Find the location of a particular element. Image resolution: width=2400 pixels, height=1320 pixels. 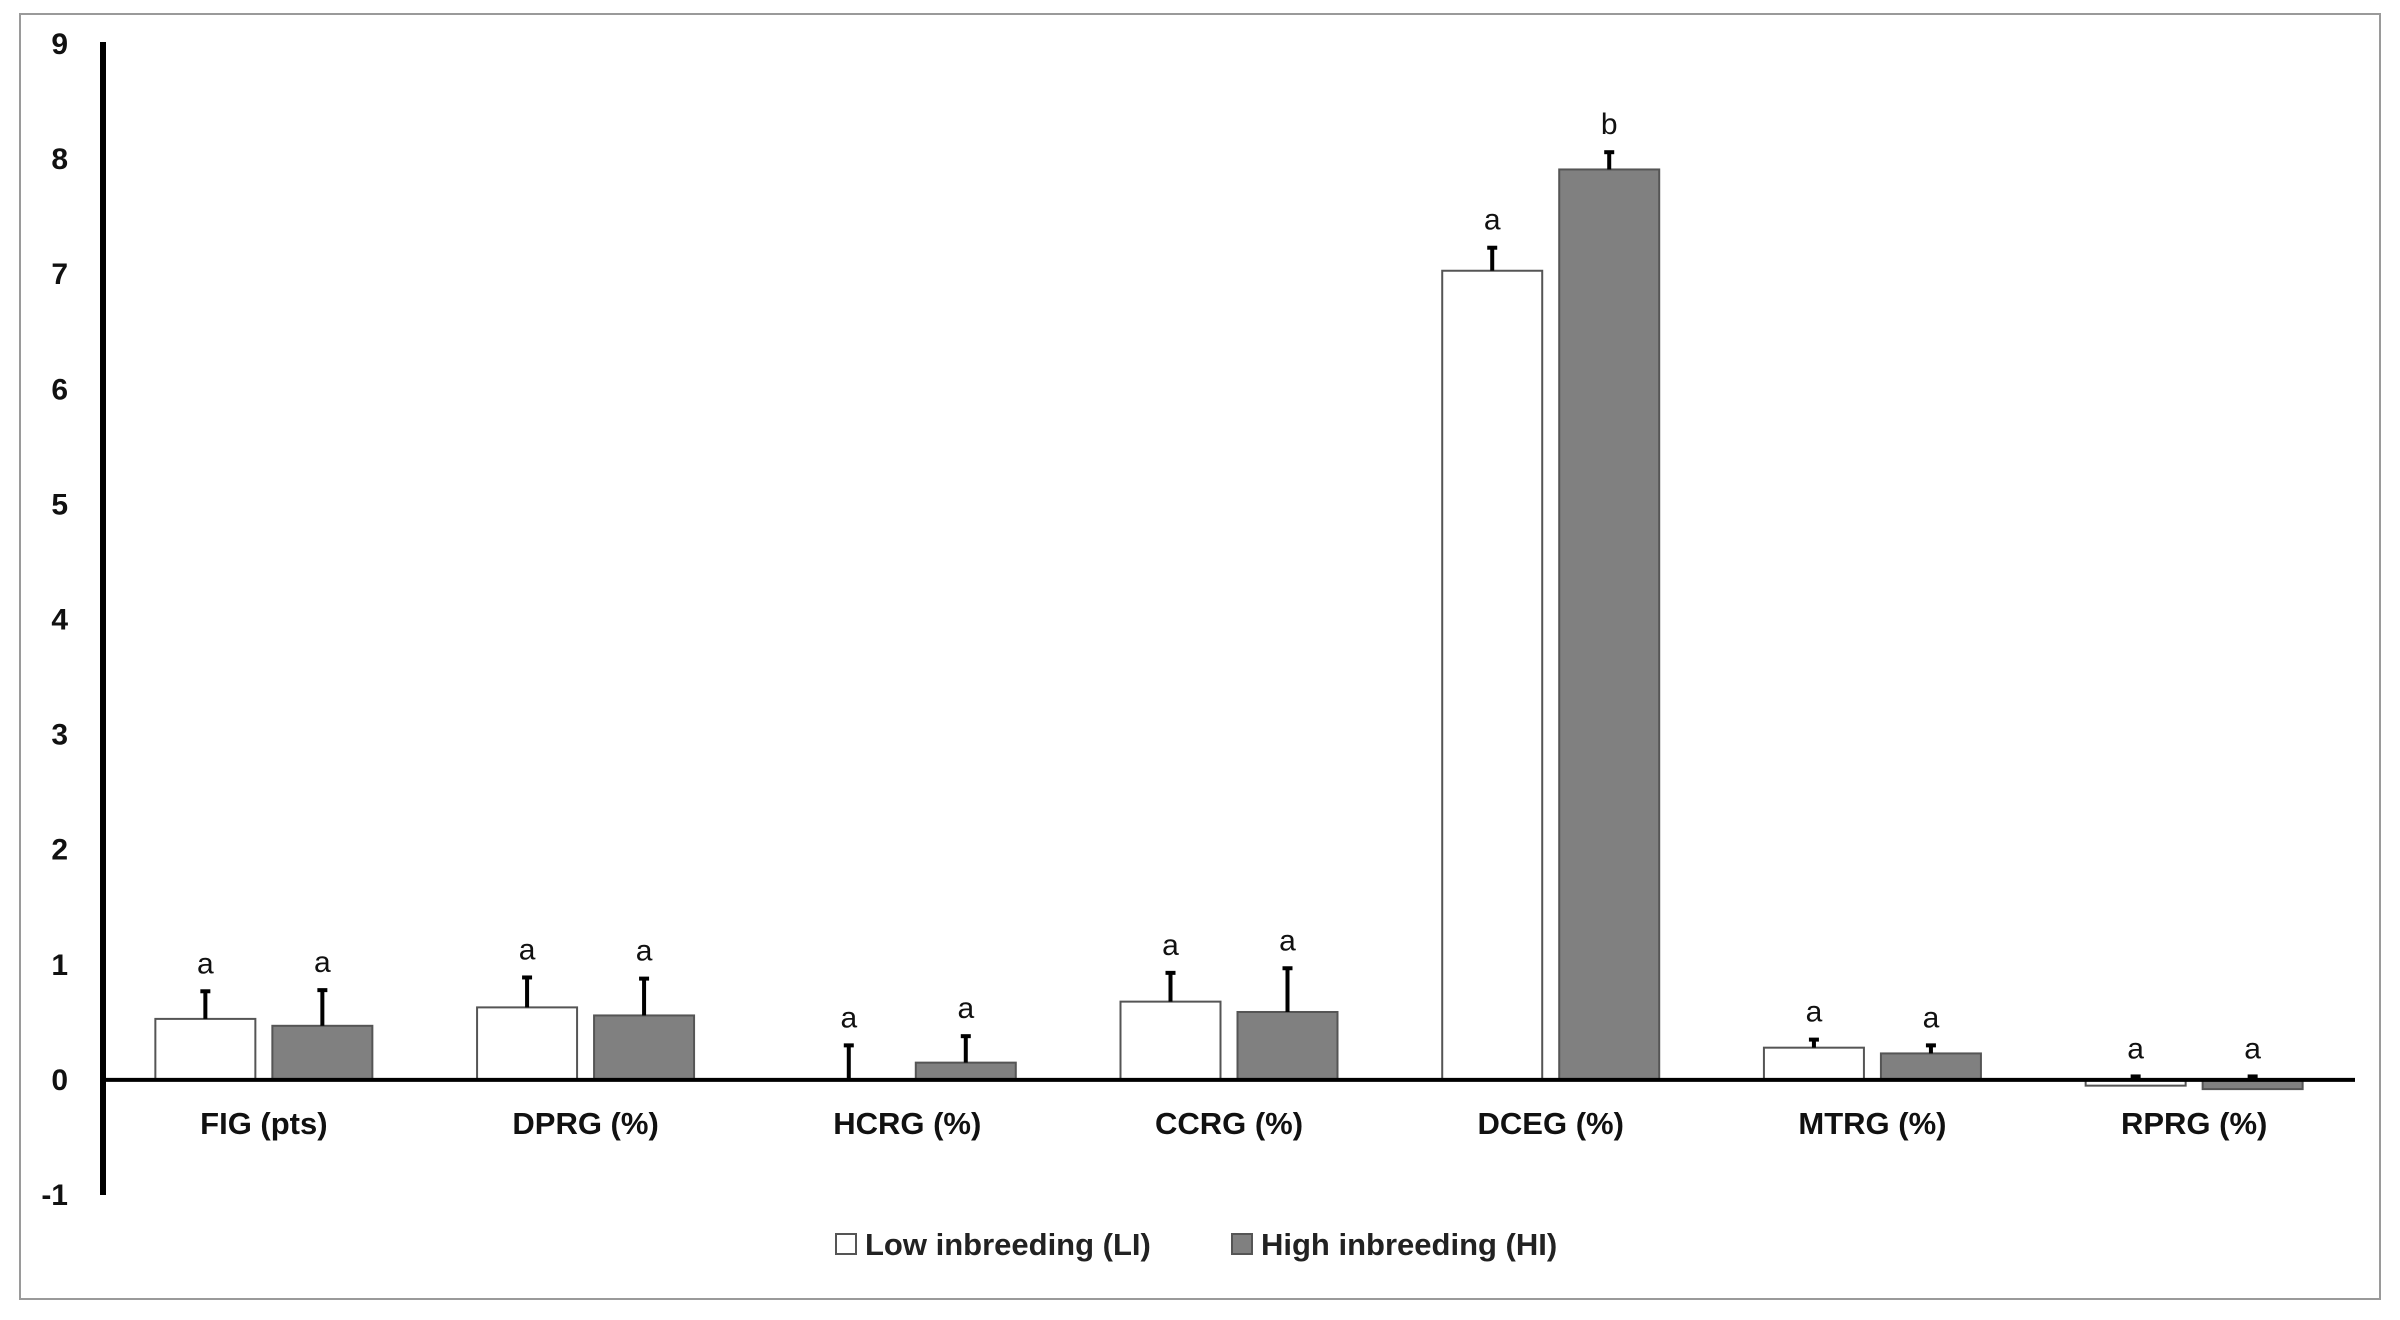

y-tick-label: 9 is located at coordinates (59, 44).